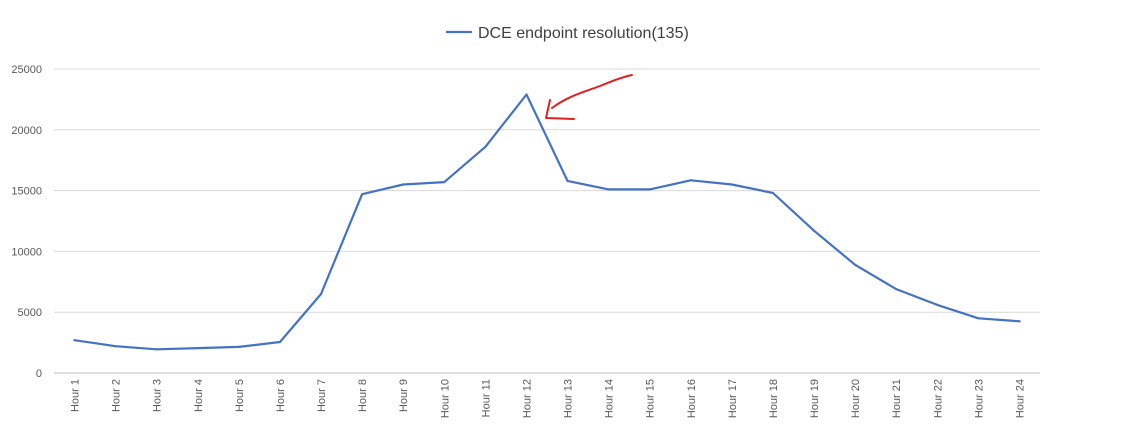  I want to click on x-tick-label: Hour 11, so click(486, 398).